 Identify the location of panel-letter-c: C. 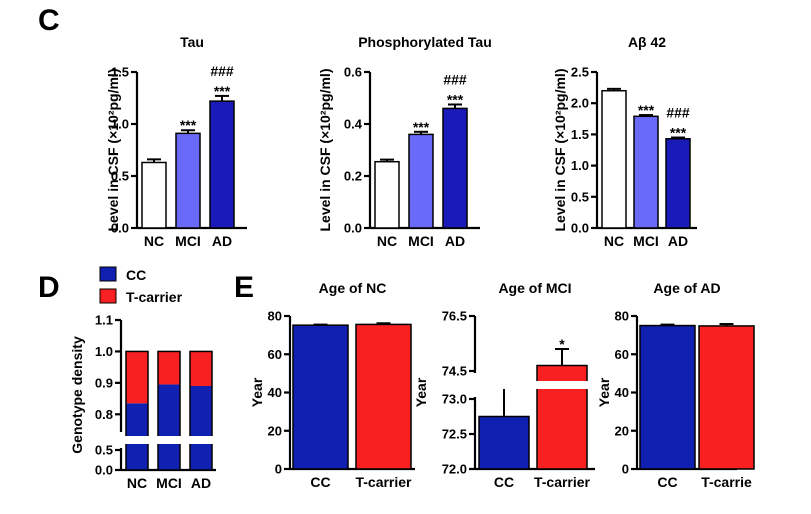
(49, 20).